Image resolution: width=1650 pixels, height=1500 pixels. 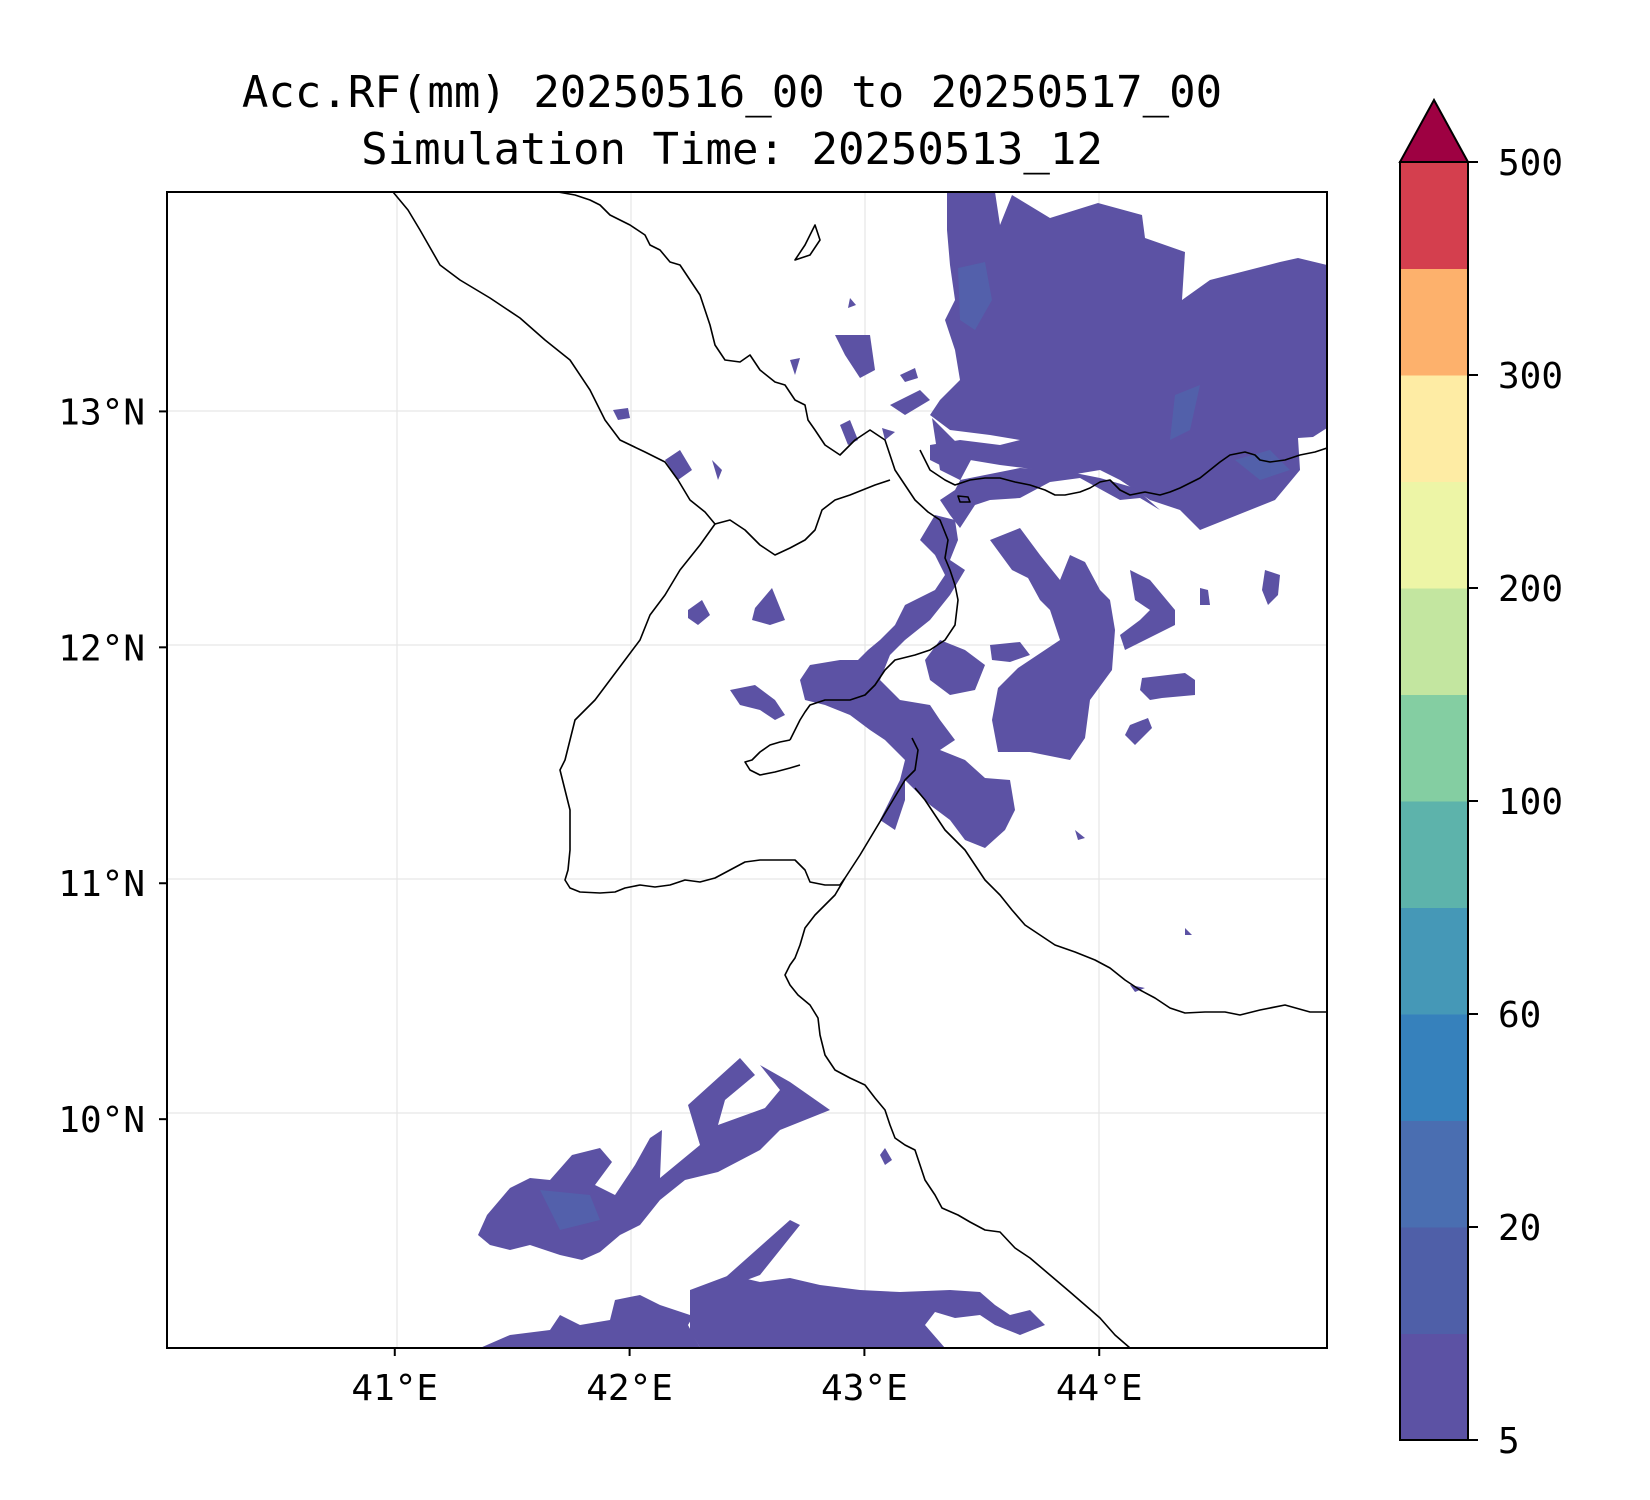 What do you see at coordinates (907, 681) in the screenshot?
I see `rain-area-central-strip` at bounding box center [907, 681].